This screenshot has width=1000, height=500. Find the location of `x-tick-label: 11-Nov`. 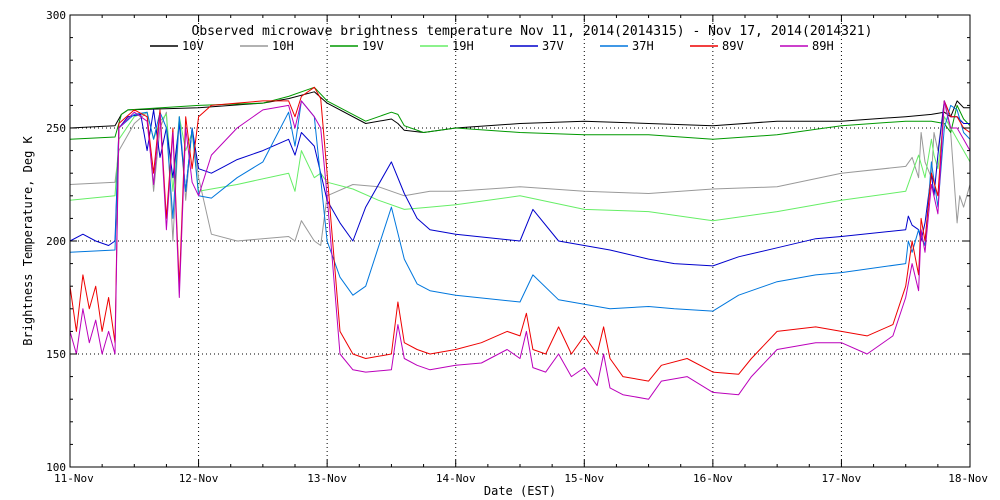

x-tick-label: 11-Nov is located at coordinates (74, 478).